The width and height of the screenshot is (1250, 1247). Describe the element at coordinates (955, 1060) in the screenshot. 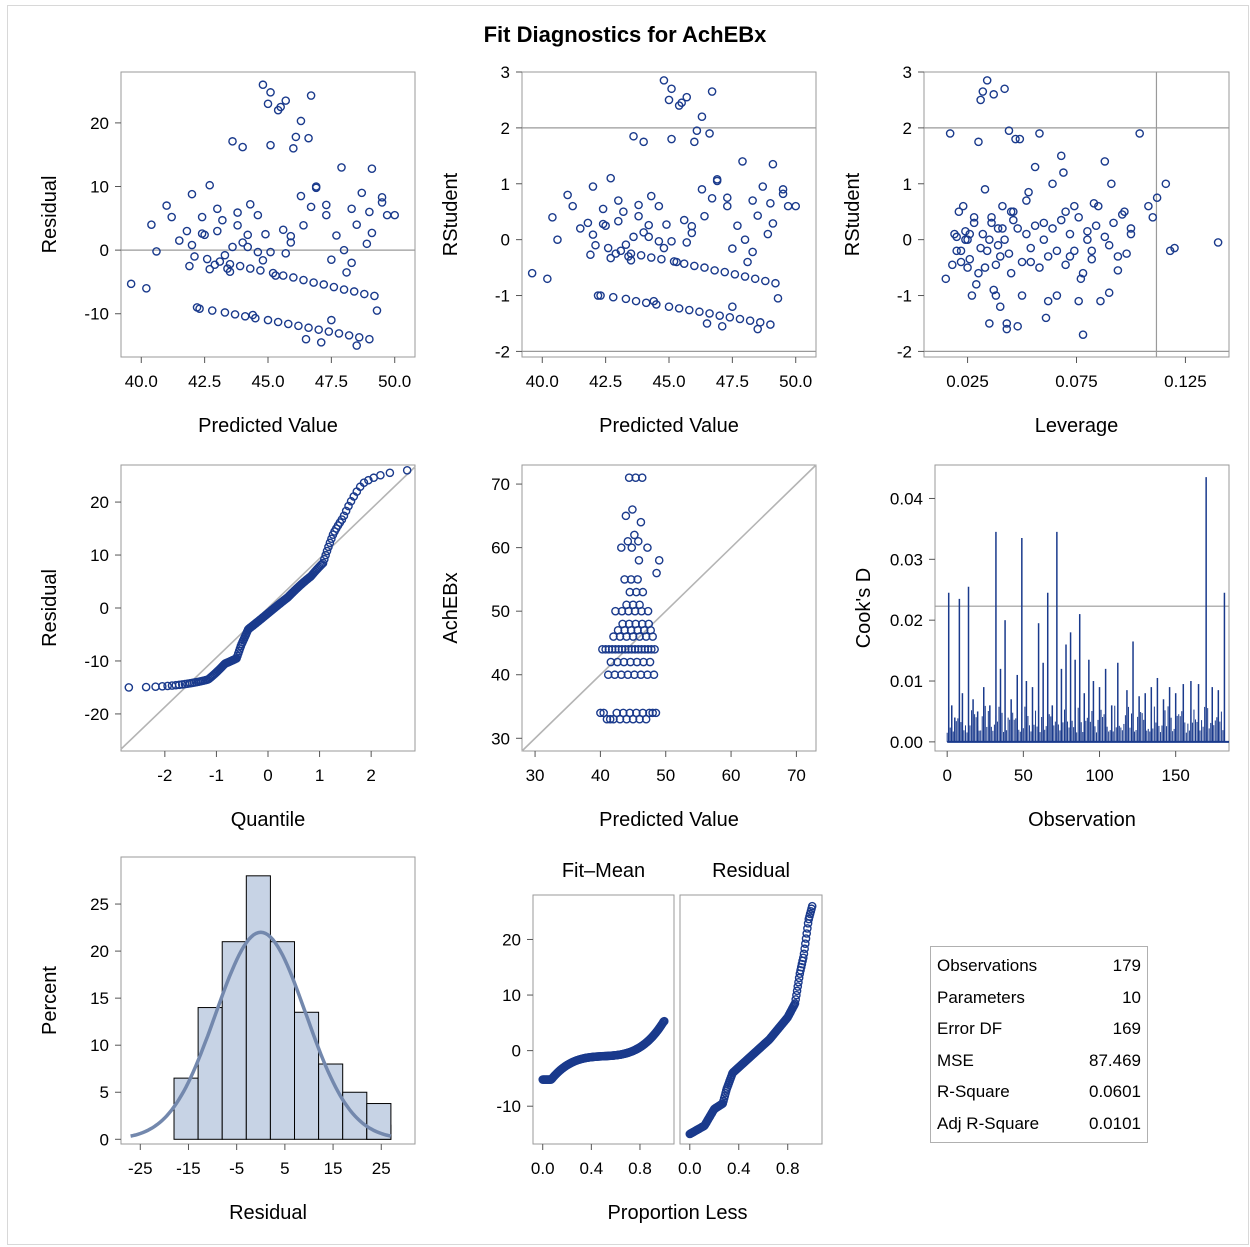

I see `fit-stat-label: MSE` at that location.